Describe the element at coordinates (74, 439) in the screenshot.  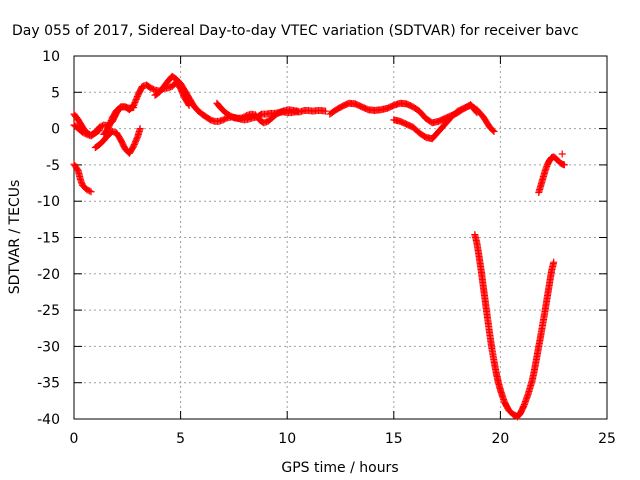
I see `x-tick-label: 0` at that location.